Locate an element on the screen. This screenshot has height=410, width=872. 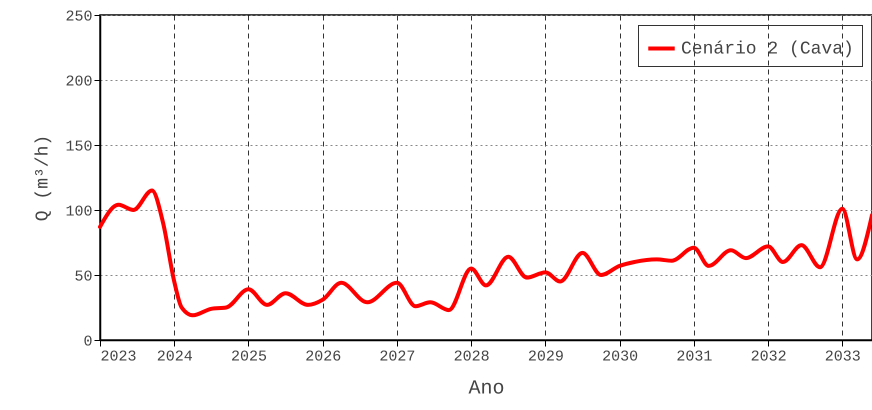
x-tick-label: 2026 is located at coordinates (323, 357).